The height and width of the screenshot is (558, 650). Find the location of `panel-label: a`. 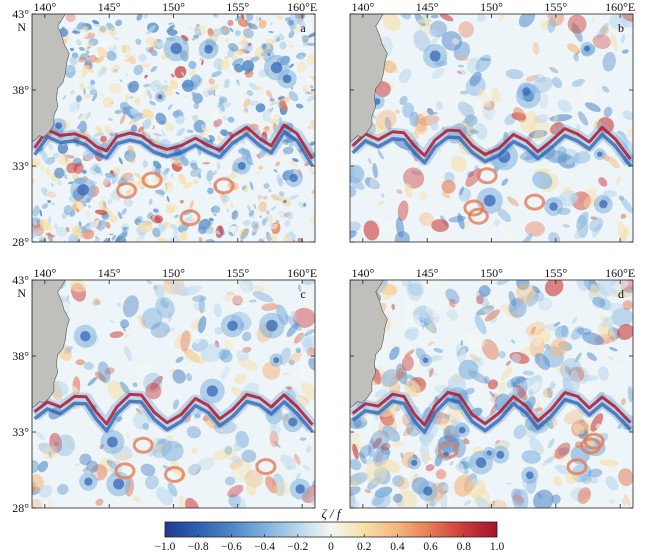

panel-label: a is located at coordinates (303, 28).